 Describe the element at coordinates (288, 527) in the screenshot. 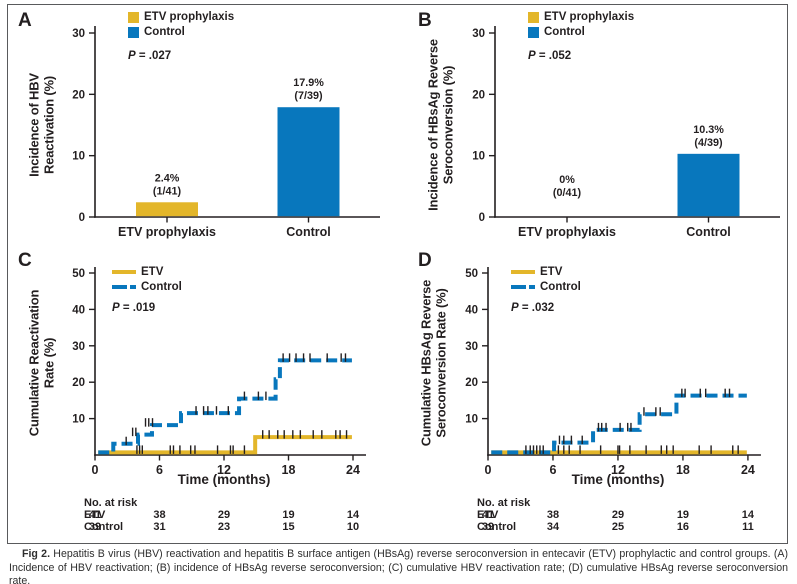

I see `risk-value: 15` at that location.